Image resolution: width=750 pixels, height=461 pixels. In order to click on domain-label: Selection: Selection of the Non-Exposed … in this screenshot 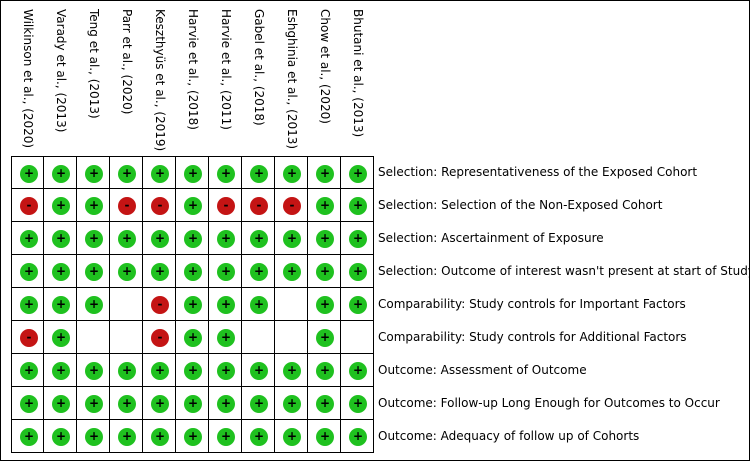, I will do `click(520, 205)`.